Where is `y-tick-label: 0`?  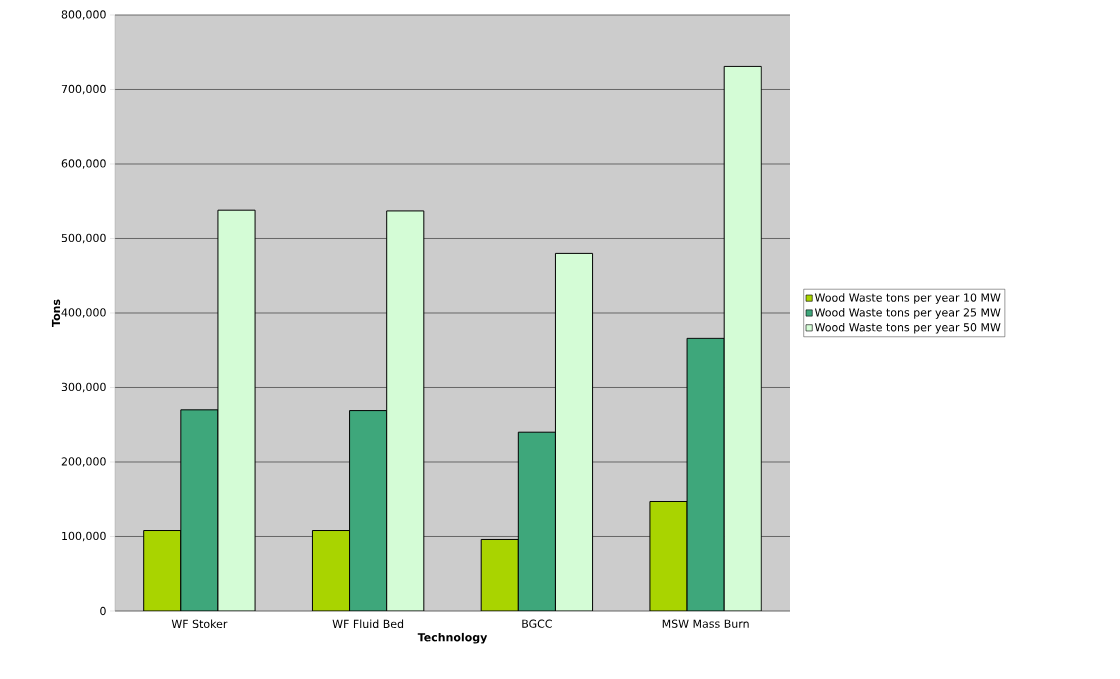
y-tick-label: 0 is located at coordinates (103, 611).